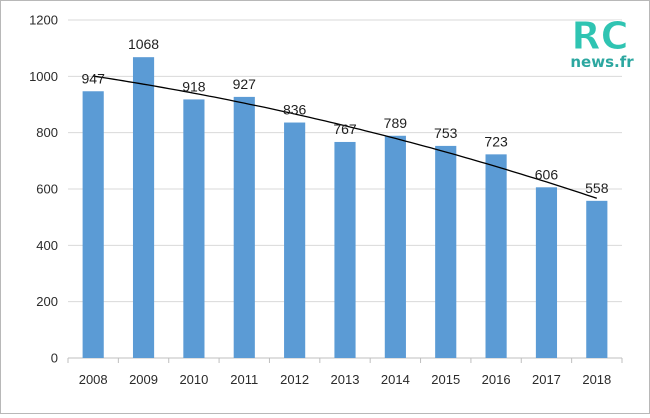  I want to click on data-label: 918, so click(194, 86).